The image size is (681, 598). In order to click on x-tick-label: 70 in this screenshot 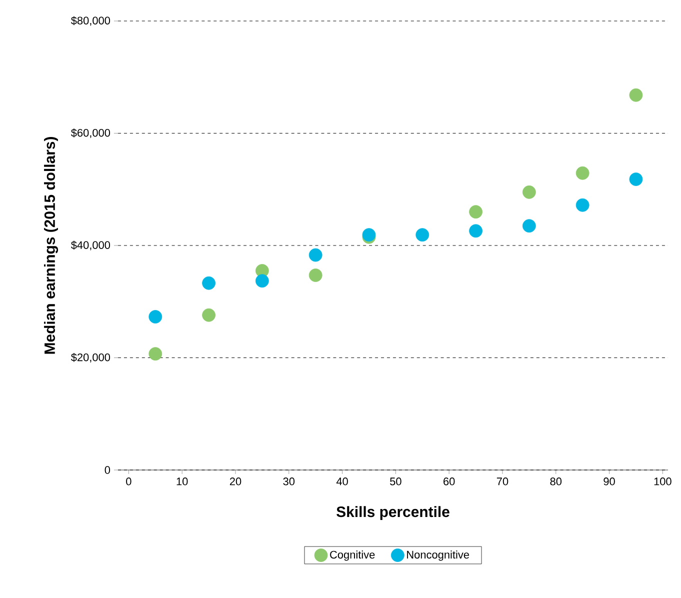, I will do `click(502, 482)`.